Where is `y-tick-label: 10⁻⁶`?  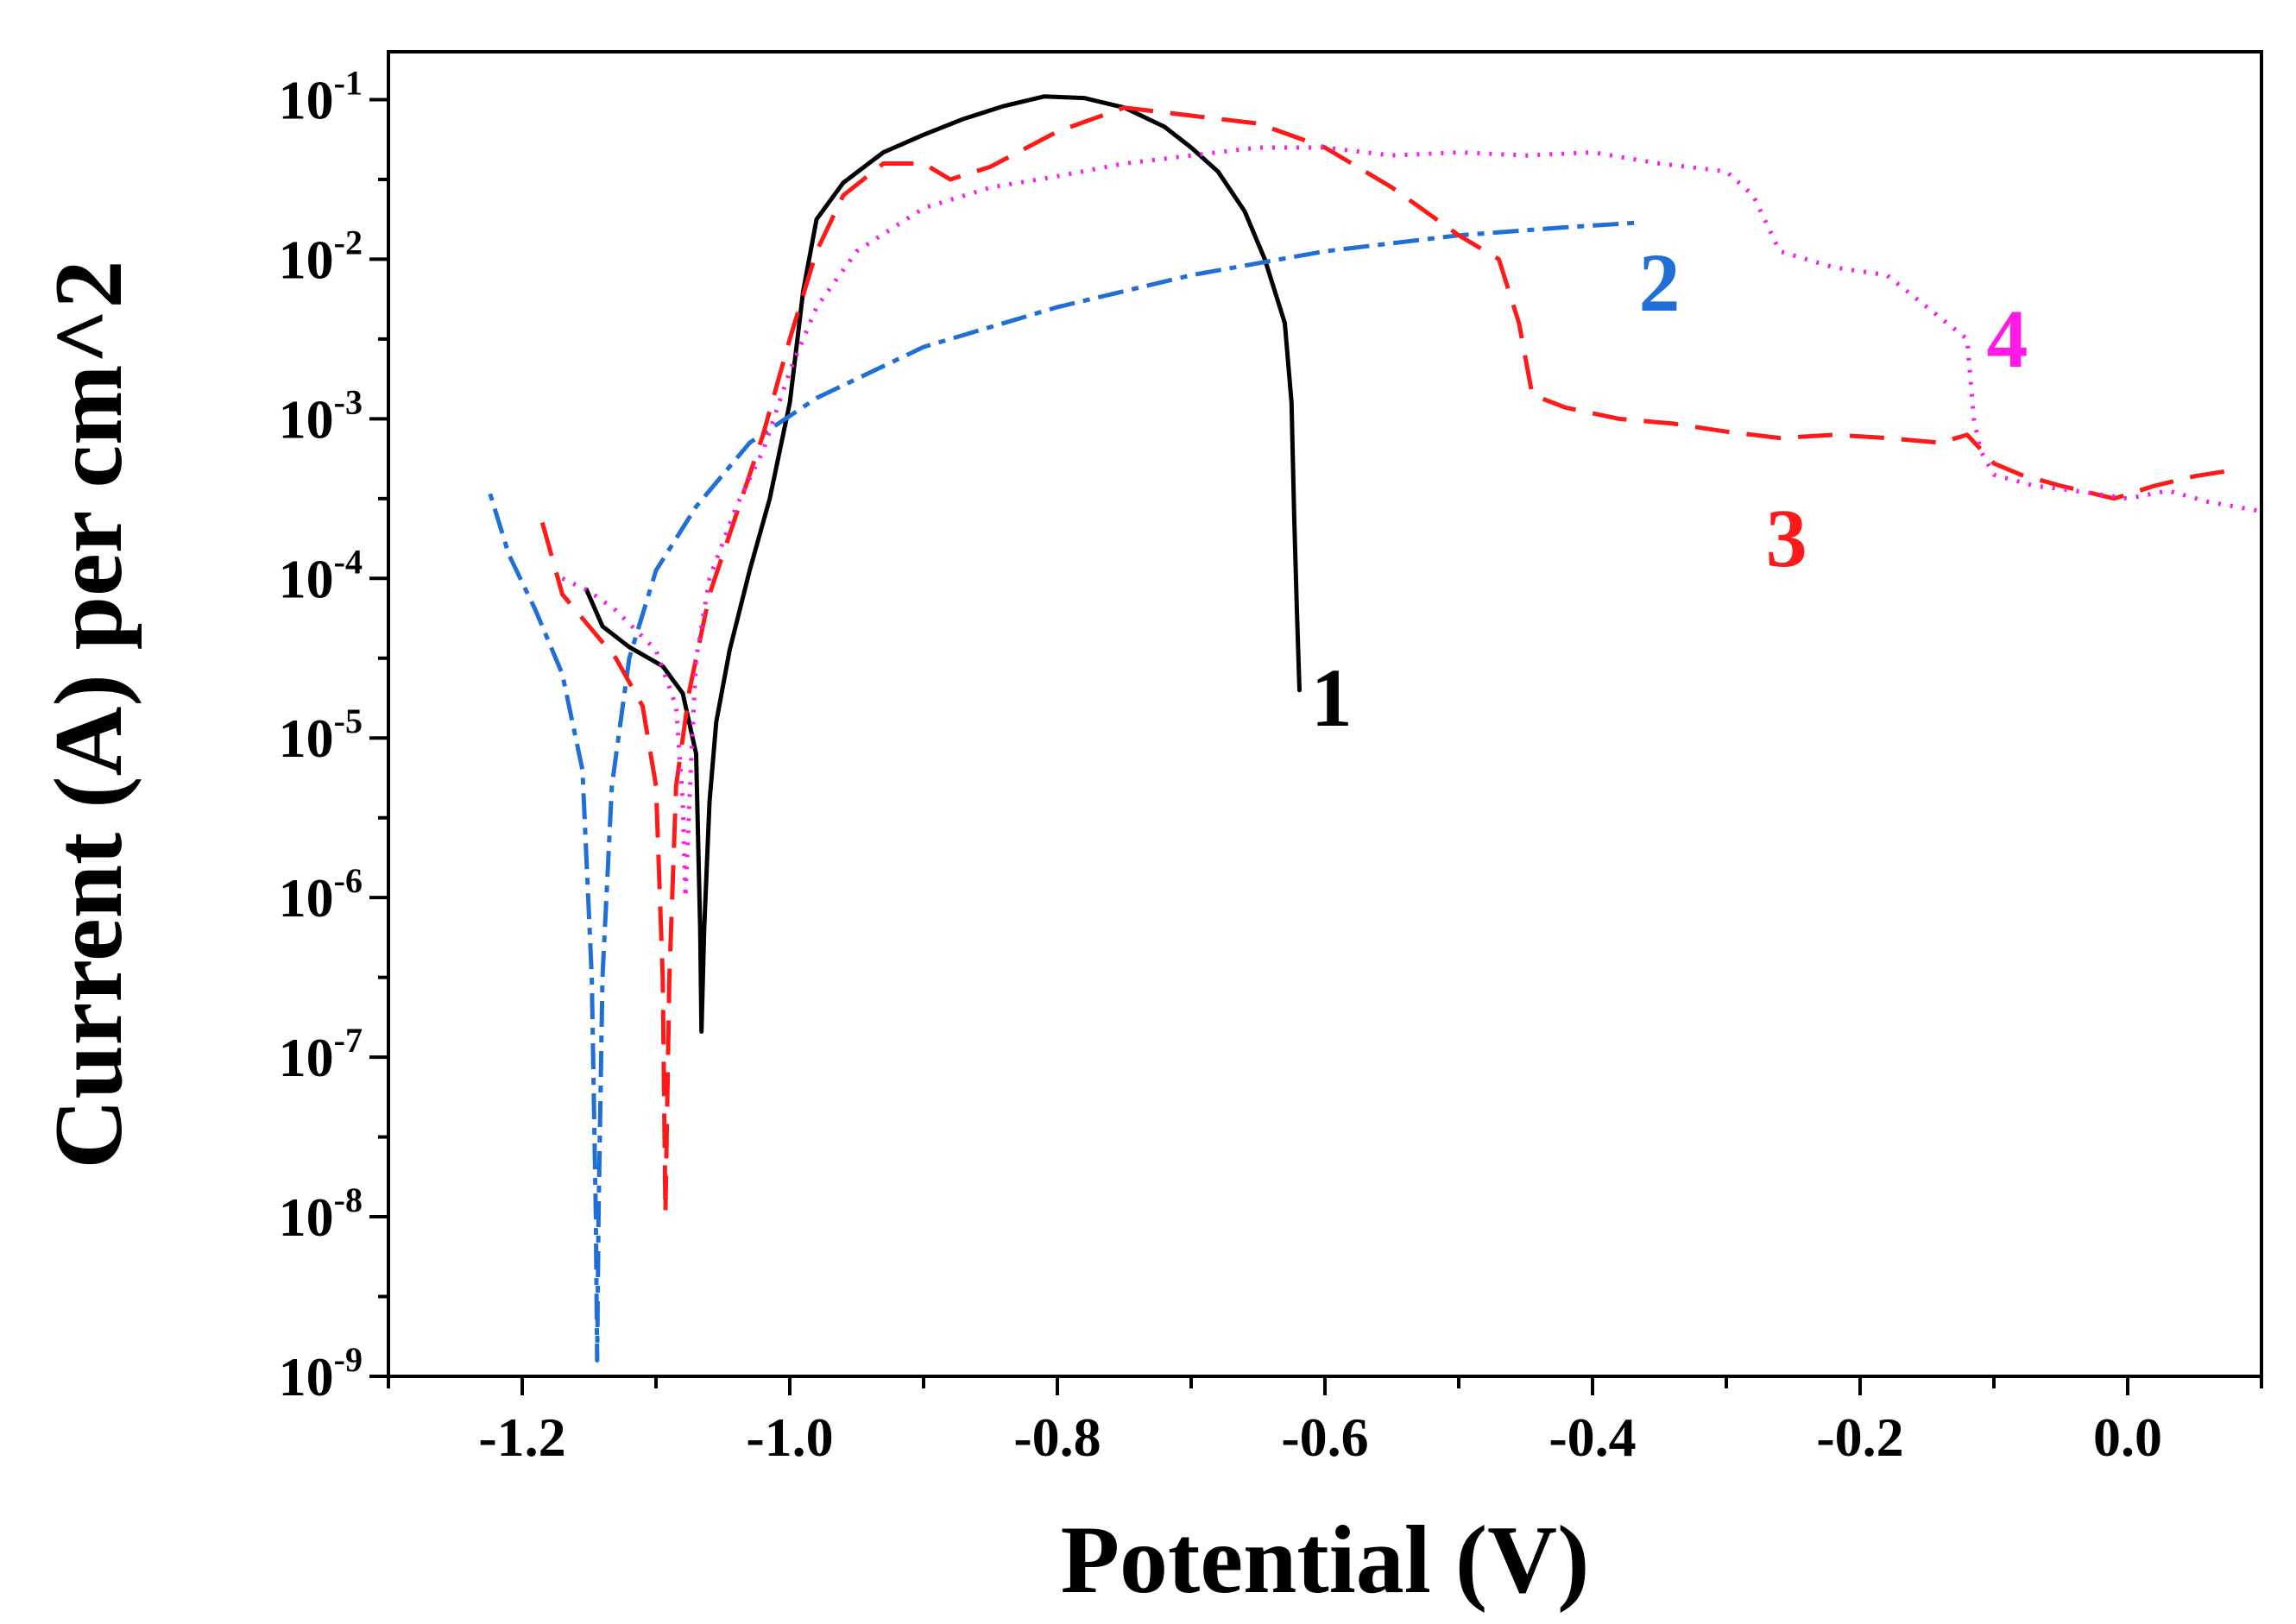 y-tick-label: 10⁻⁶ is located at coordinates (321, 894).